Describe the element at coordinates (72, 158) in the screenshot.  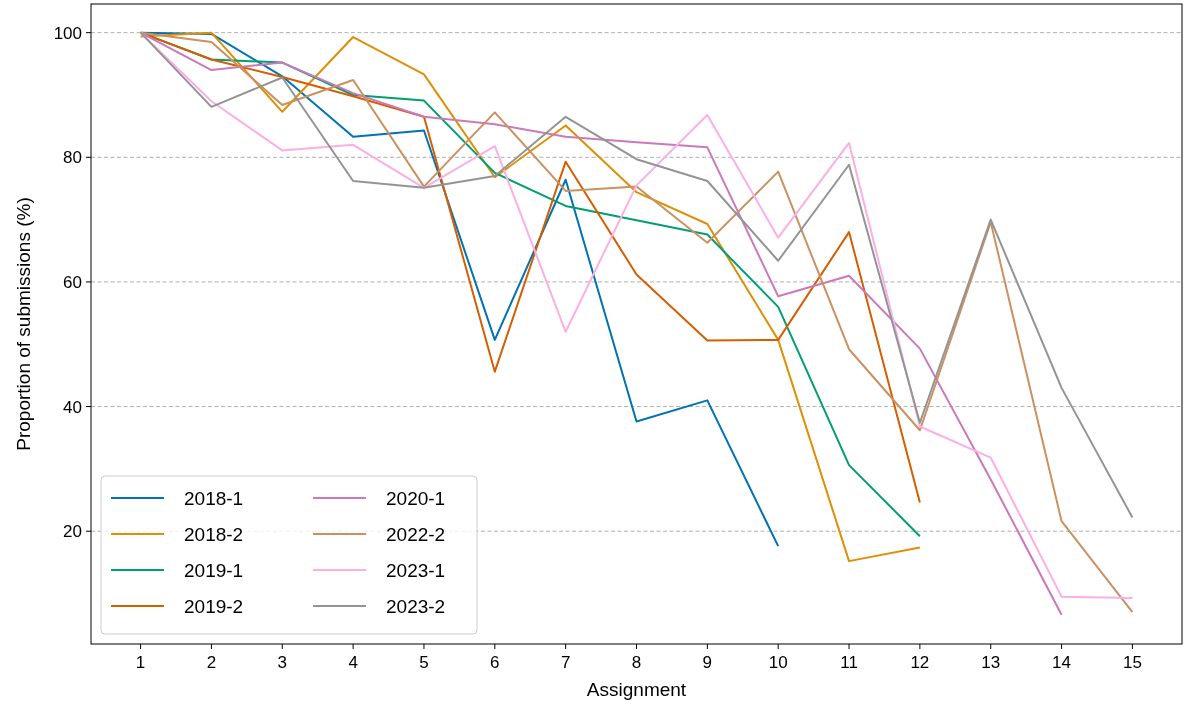
I see `y-tick-label: 80` at that location.